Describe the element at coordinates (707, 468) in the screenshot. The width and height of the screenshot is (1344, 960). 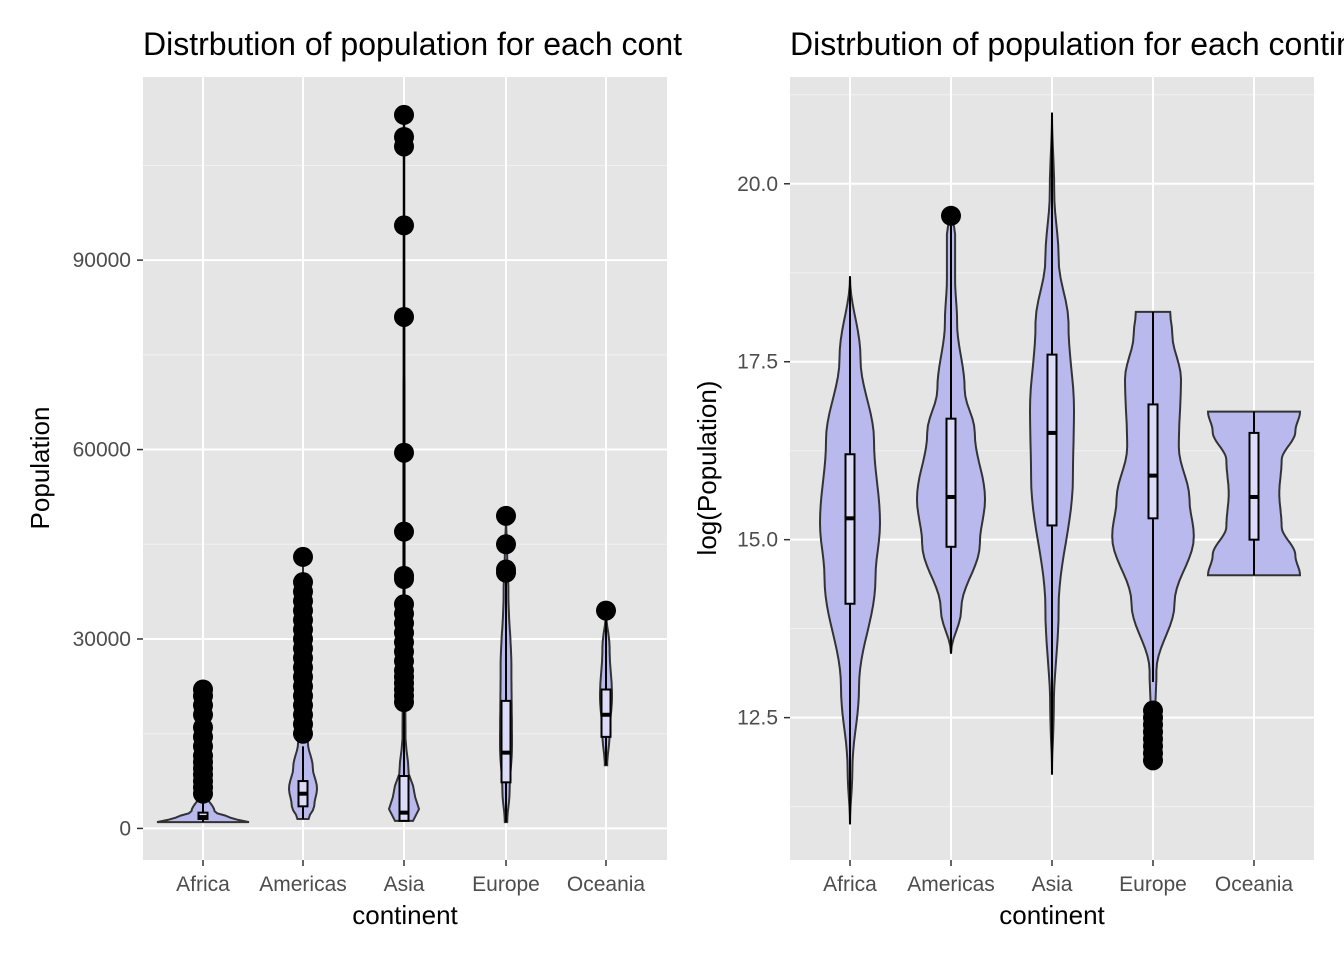
I see `right-y-axis-title: log(Population)` at that location.